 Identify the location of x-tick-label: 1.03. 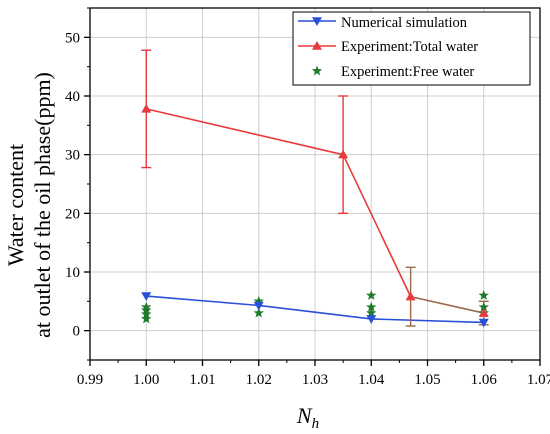
(315, 380).